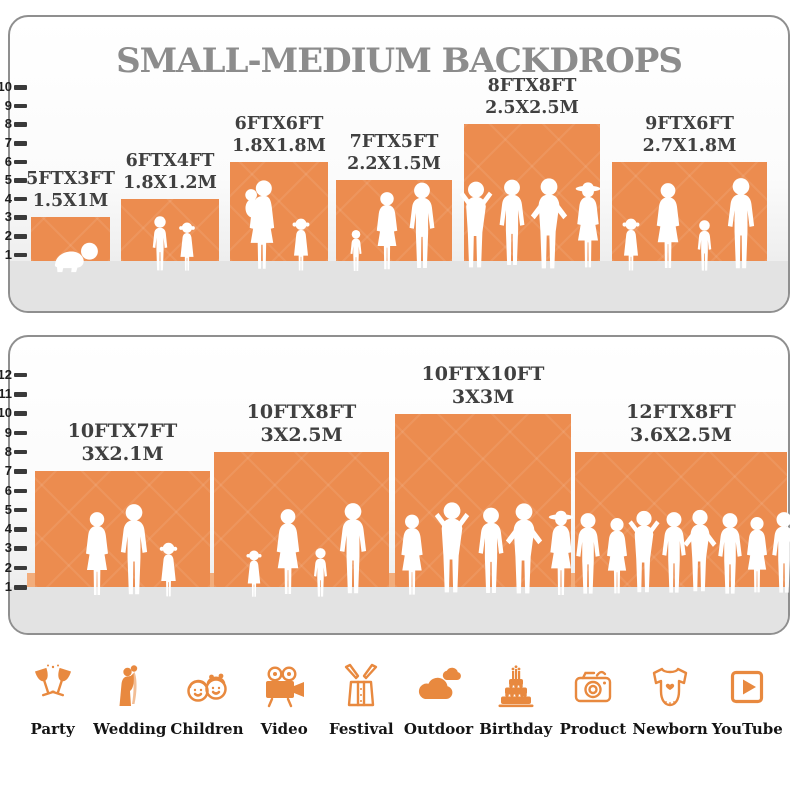  Describe the element at coordinates (681, 423) in the screenshot. I see `backdrop-size-label: 12FTX8FT 3.6X2.5M` at that location.